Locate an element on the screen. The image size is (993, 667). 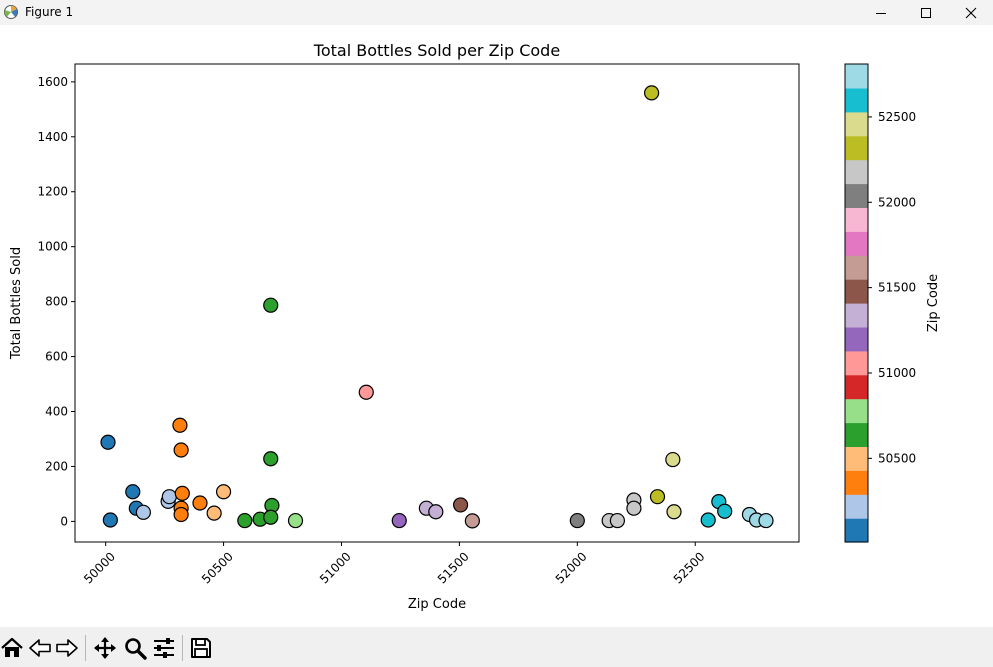
x-tick-label: 51000 is located at coordinates (335, 567).